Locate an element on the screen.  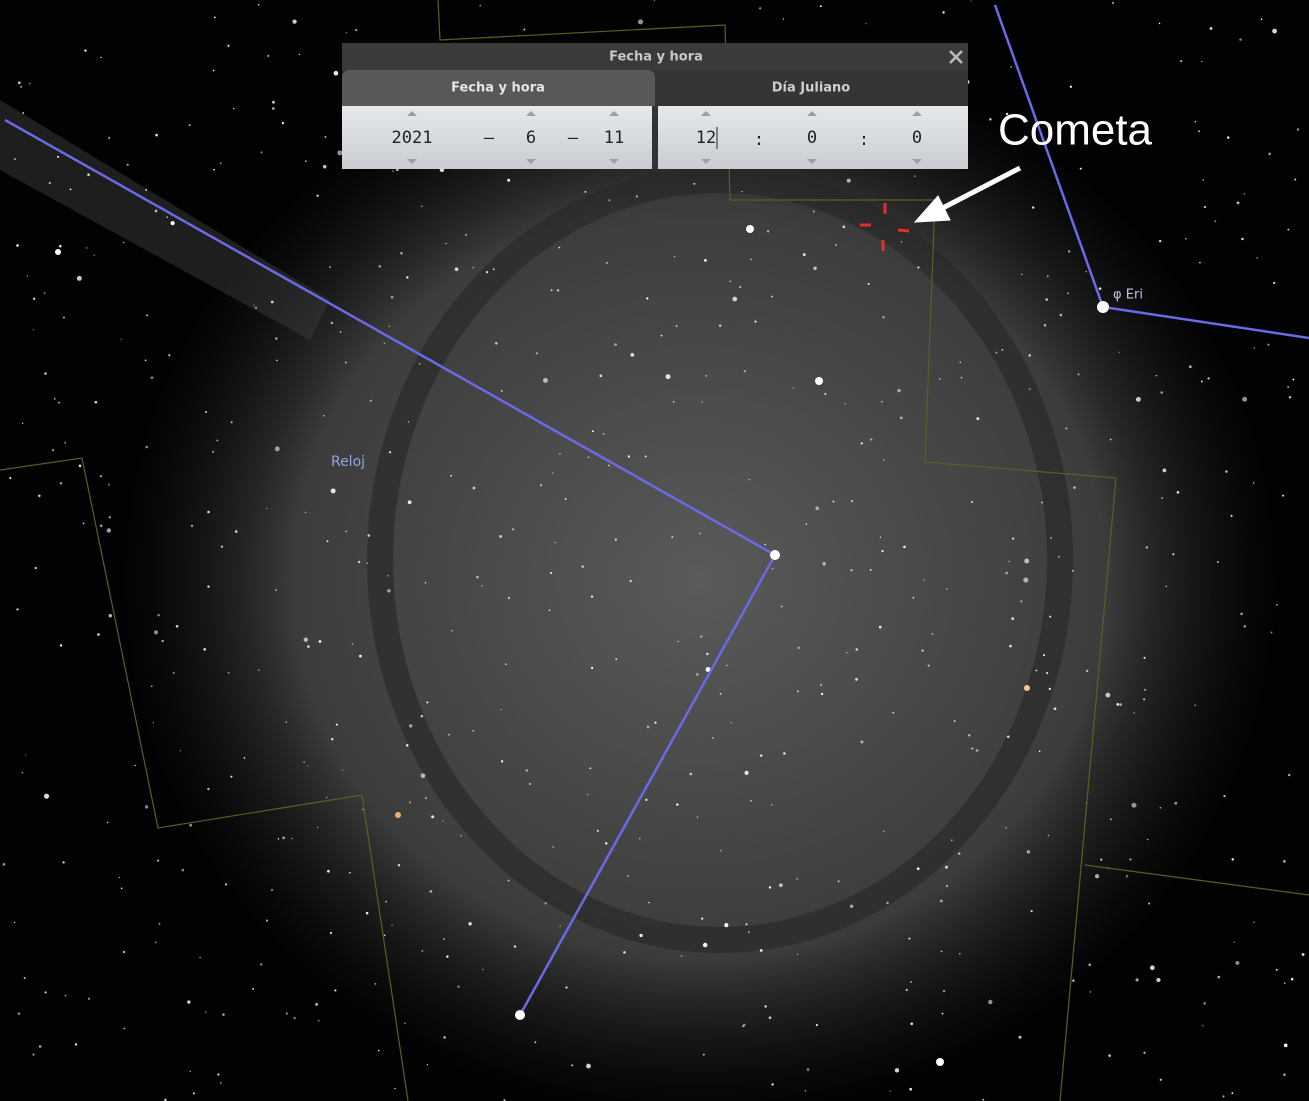
title-bar is located at coordinates (655, 56).